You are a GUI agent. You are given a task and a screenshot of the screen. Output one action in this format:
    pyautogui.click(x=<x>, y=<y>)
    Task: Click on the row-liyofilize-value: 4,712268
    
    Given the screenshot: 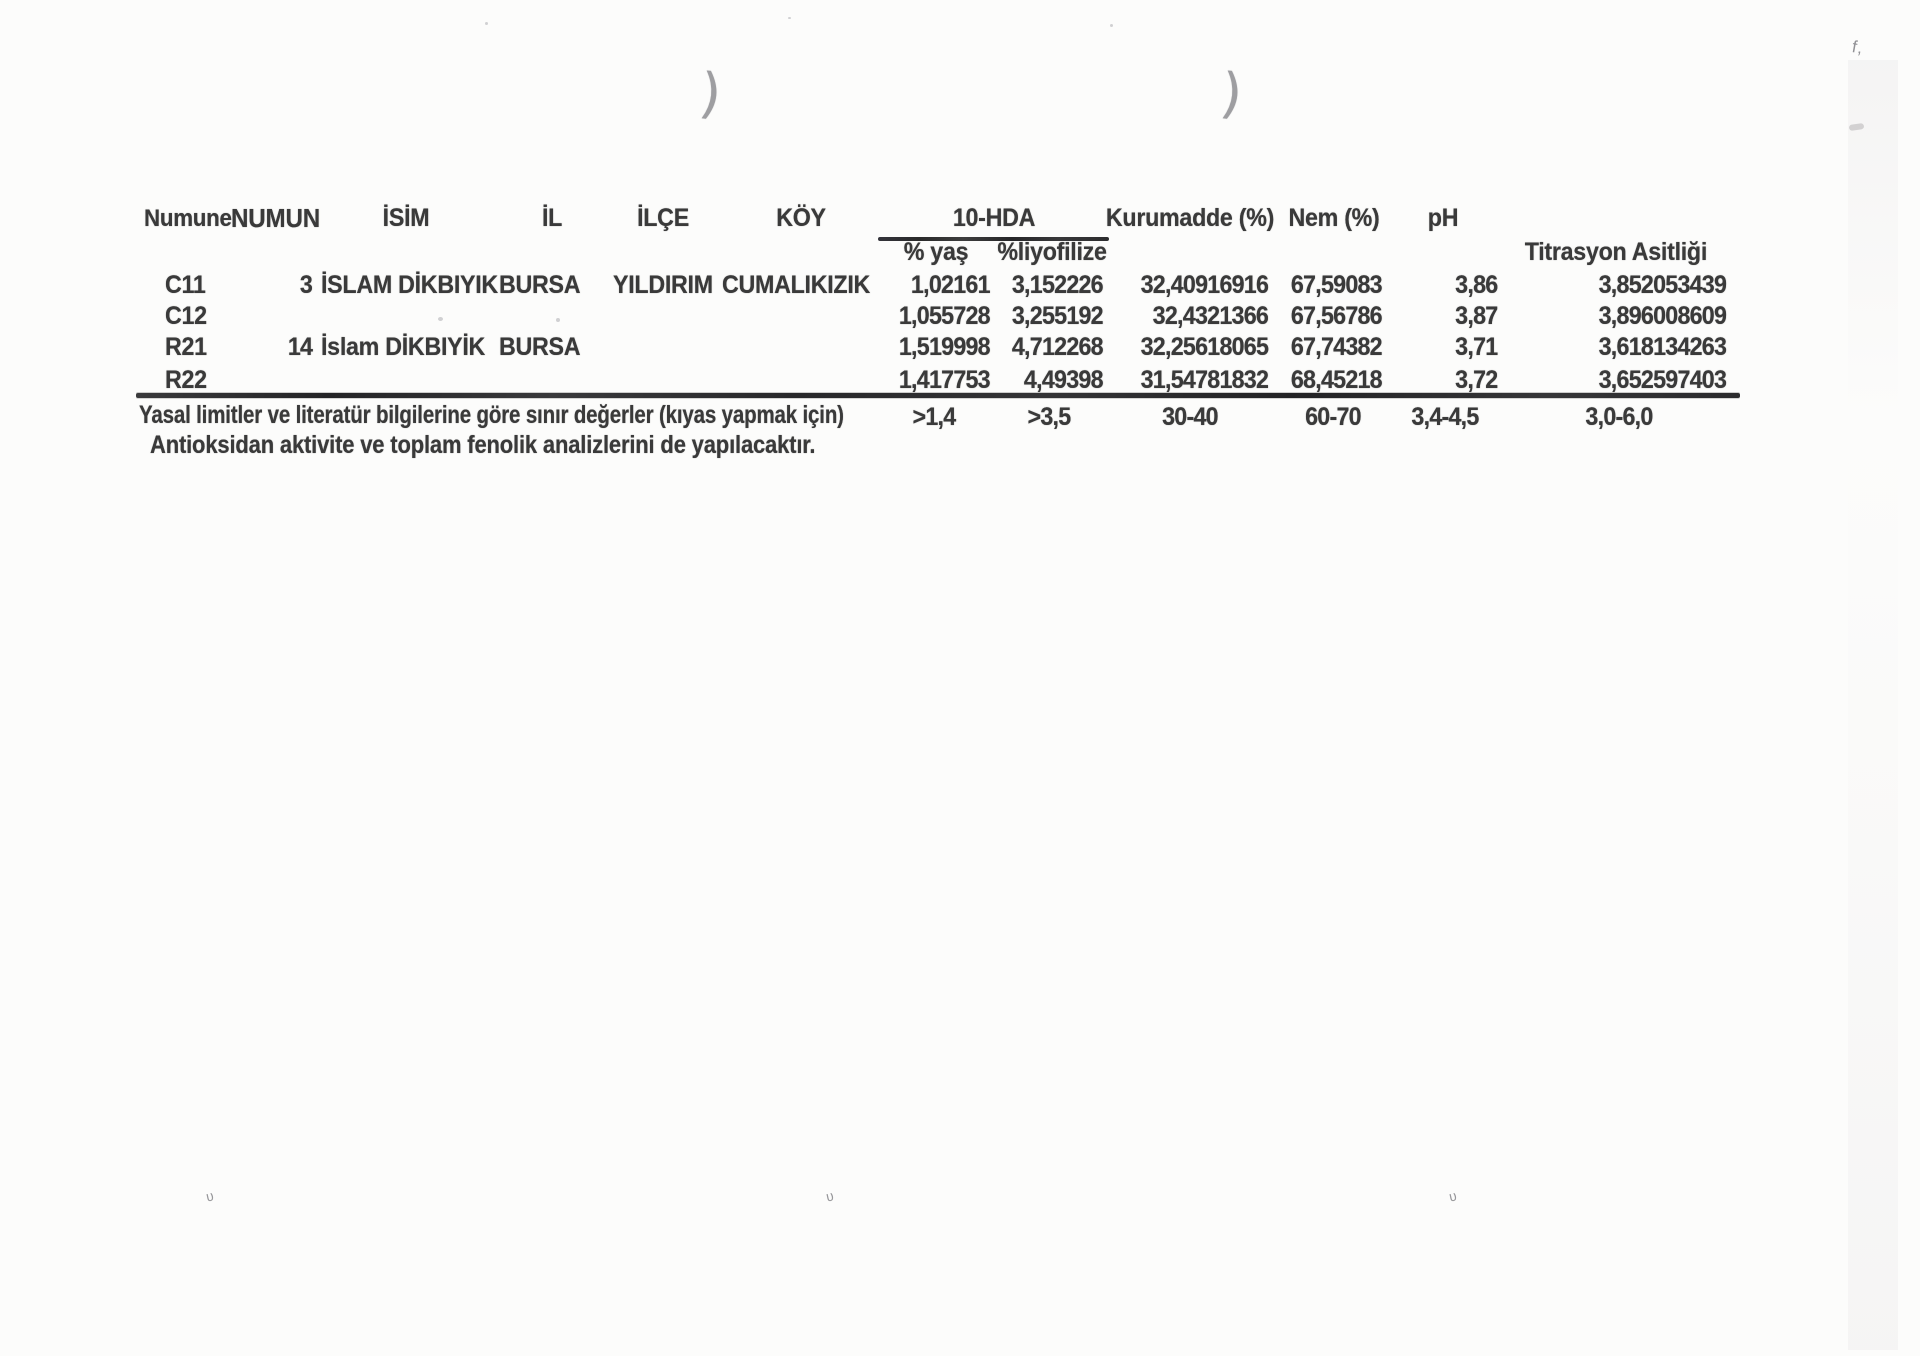 What is the action you would take?
    pyautogui.click(x=1057, y=347)
    